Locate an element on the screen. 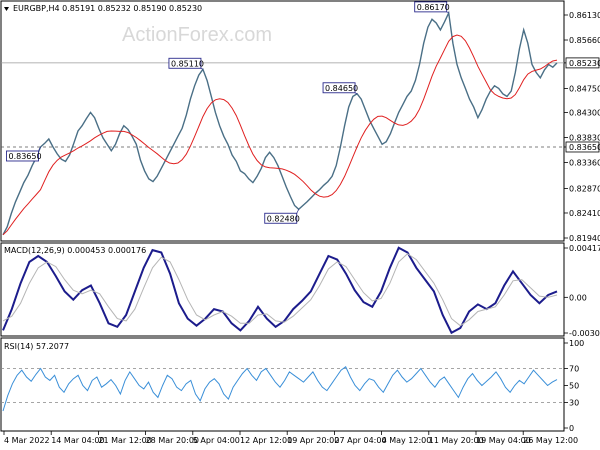 This screenshot has height=450, width=600. price-tick-label: 0.84750 is located at coordinates (584, 88).